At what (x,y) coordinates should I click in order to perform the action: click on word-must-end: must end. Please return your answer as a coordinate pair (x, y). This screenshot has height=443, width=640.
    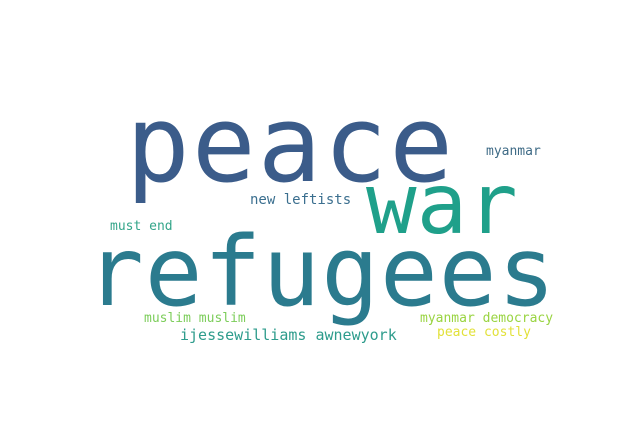
    Looking at the image, I should click on (141, 226).